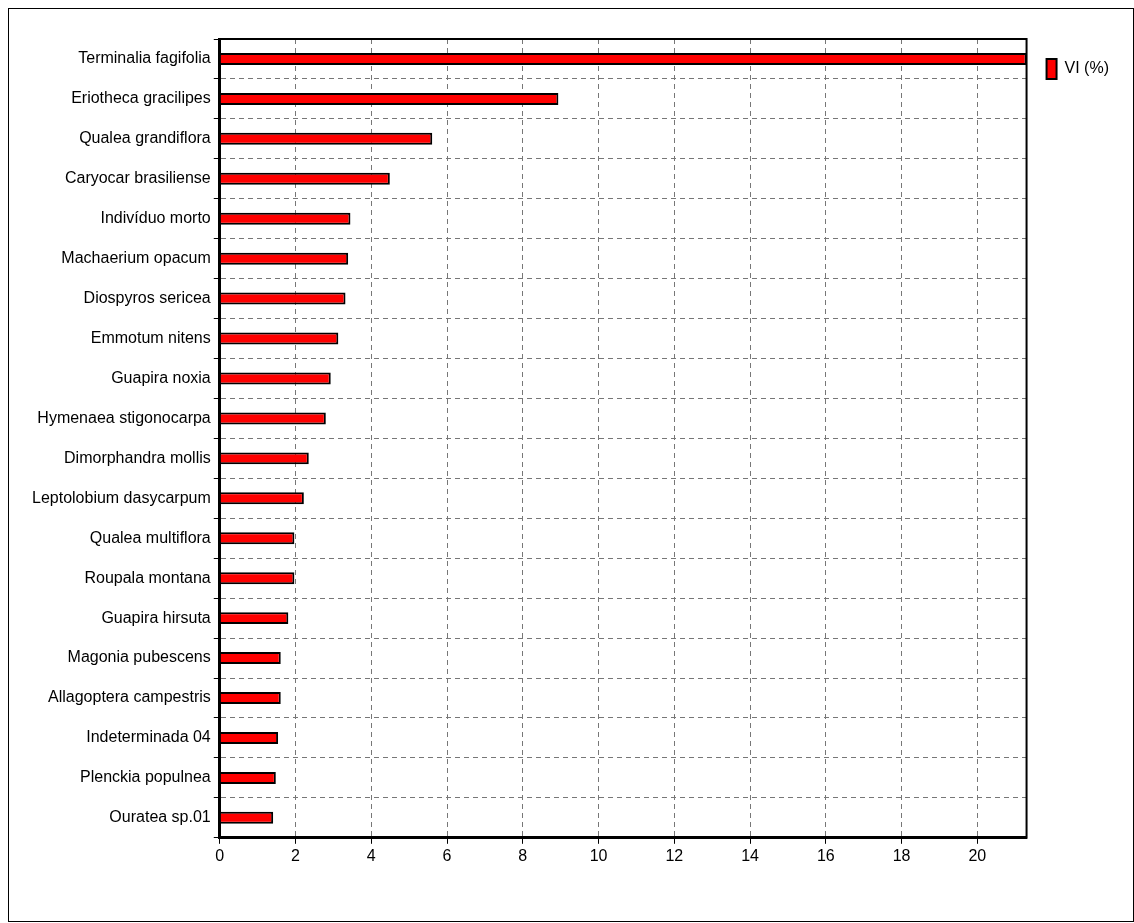 This screenshot has height=923, width=1134. Describe the element at coordinates (145, 777) in the screenshot. I see `y-tick-label: Plenckia populnea` at that location.